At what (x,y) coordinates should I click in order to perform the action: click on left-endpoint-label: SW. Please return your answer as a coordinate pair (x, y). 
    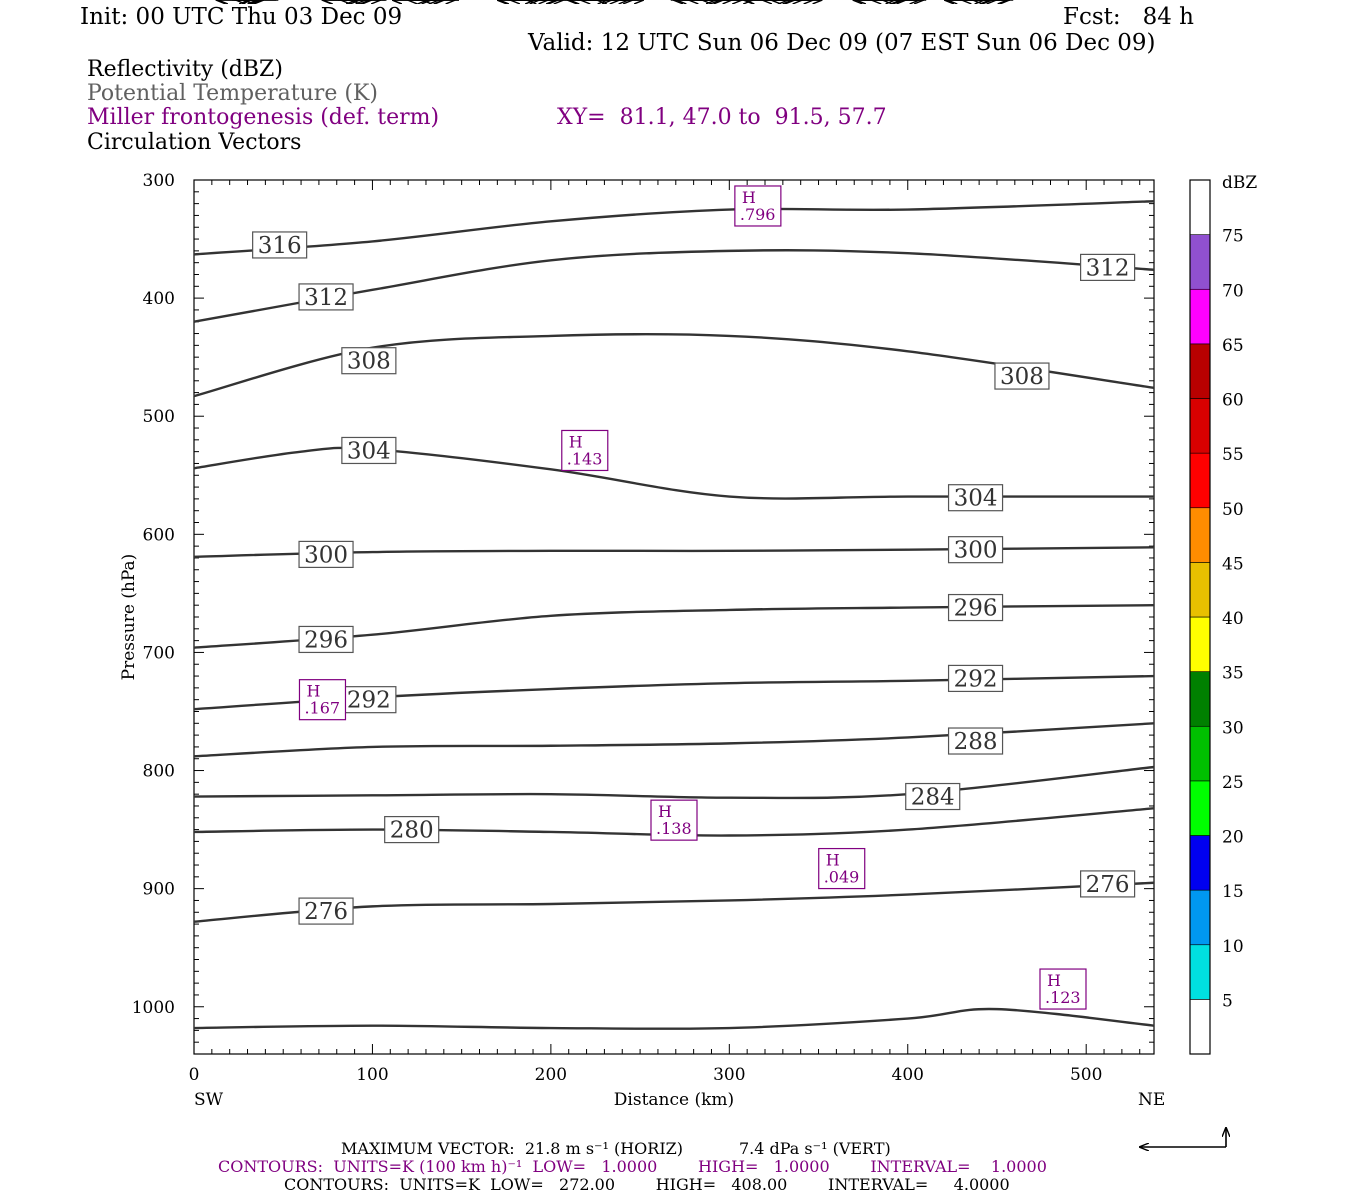
    Looking at the image, I should click on (209, 1100).